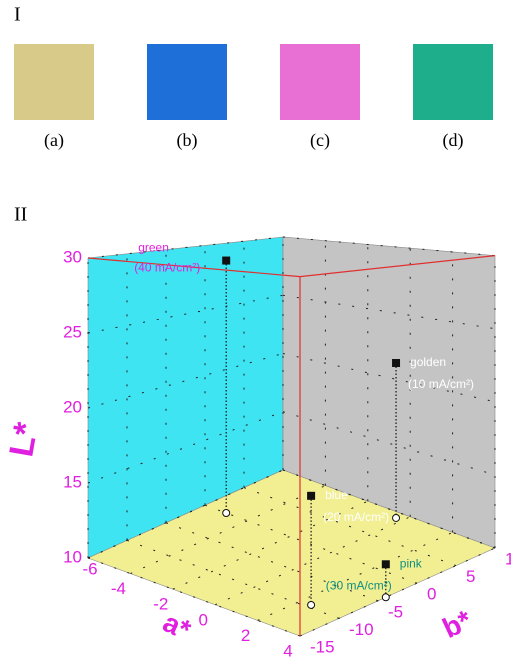 Image resolution: width=511 pixels, height=668 pixels. Describe the element at coordinates (470, 576) in the screenshot. I see `y-tick-label: 5` at that location.